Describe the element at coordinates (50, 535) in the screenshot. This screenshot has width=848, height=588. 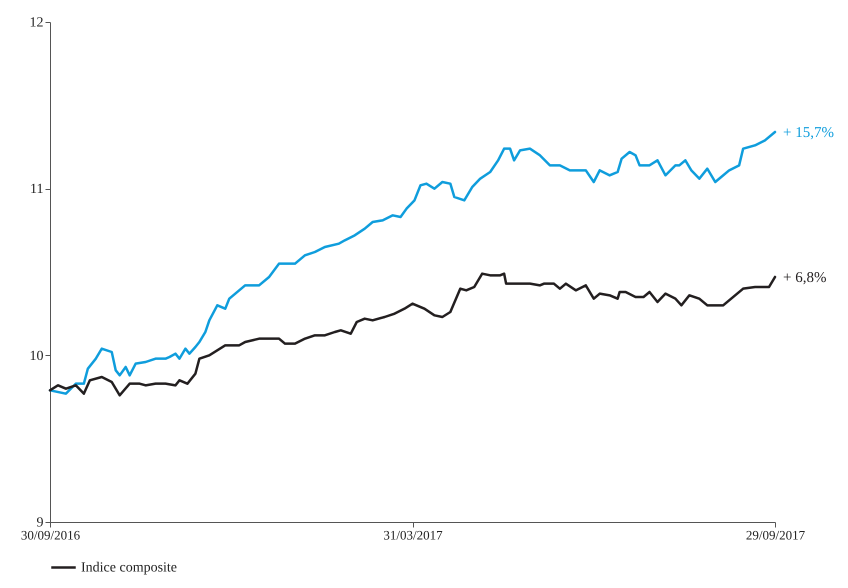
I see `x-tick-label: 30/09/2016` at that location.